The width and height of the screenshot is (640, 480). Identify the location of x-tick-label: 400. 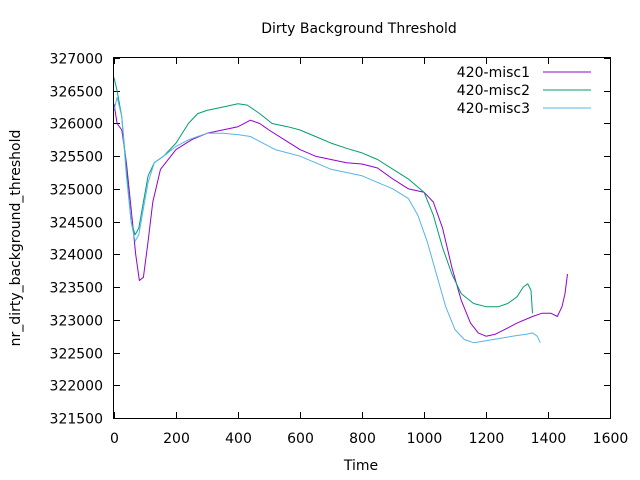
(238, 439).